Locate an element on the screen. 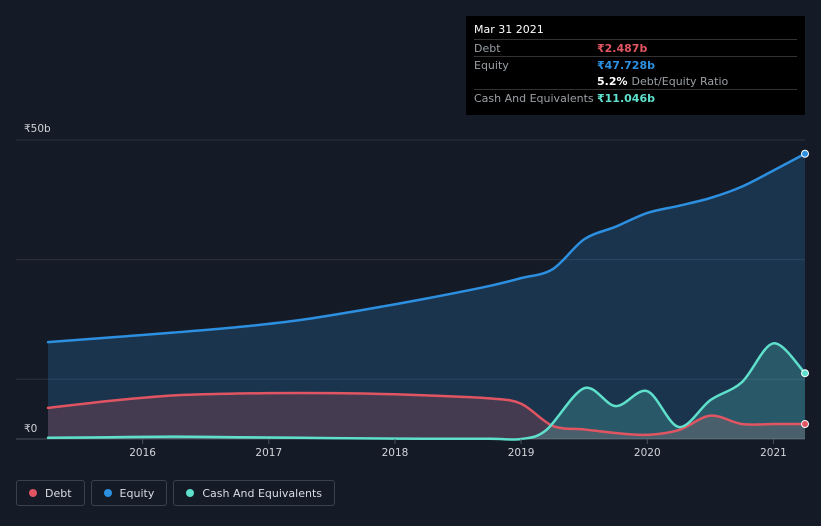 The image size is (821, 526). debt-line is located at coordinates (426, 414).